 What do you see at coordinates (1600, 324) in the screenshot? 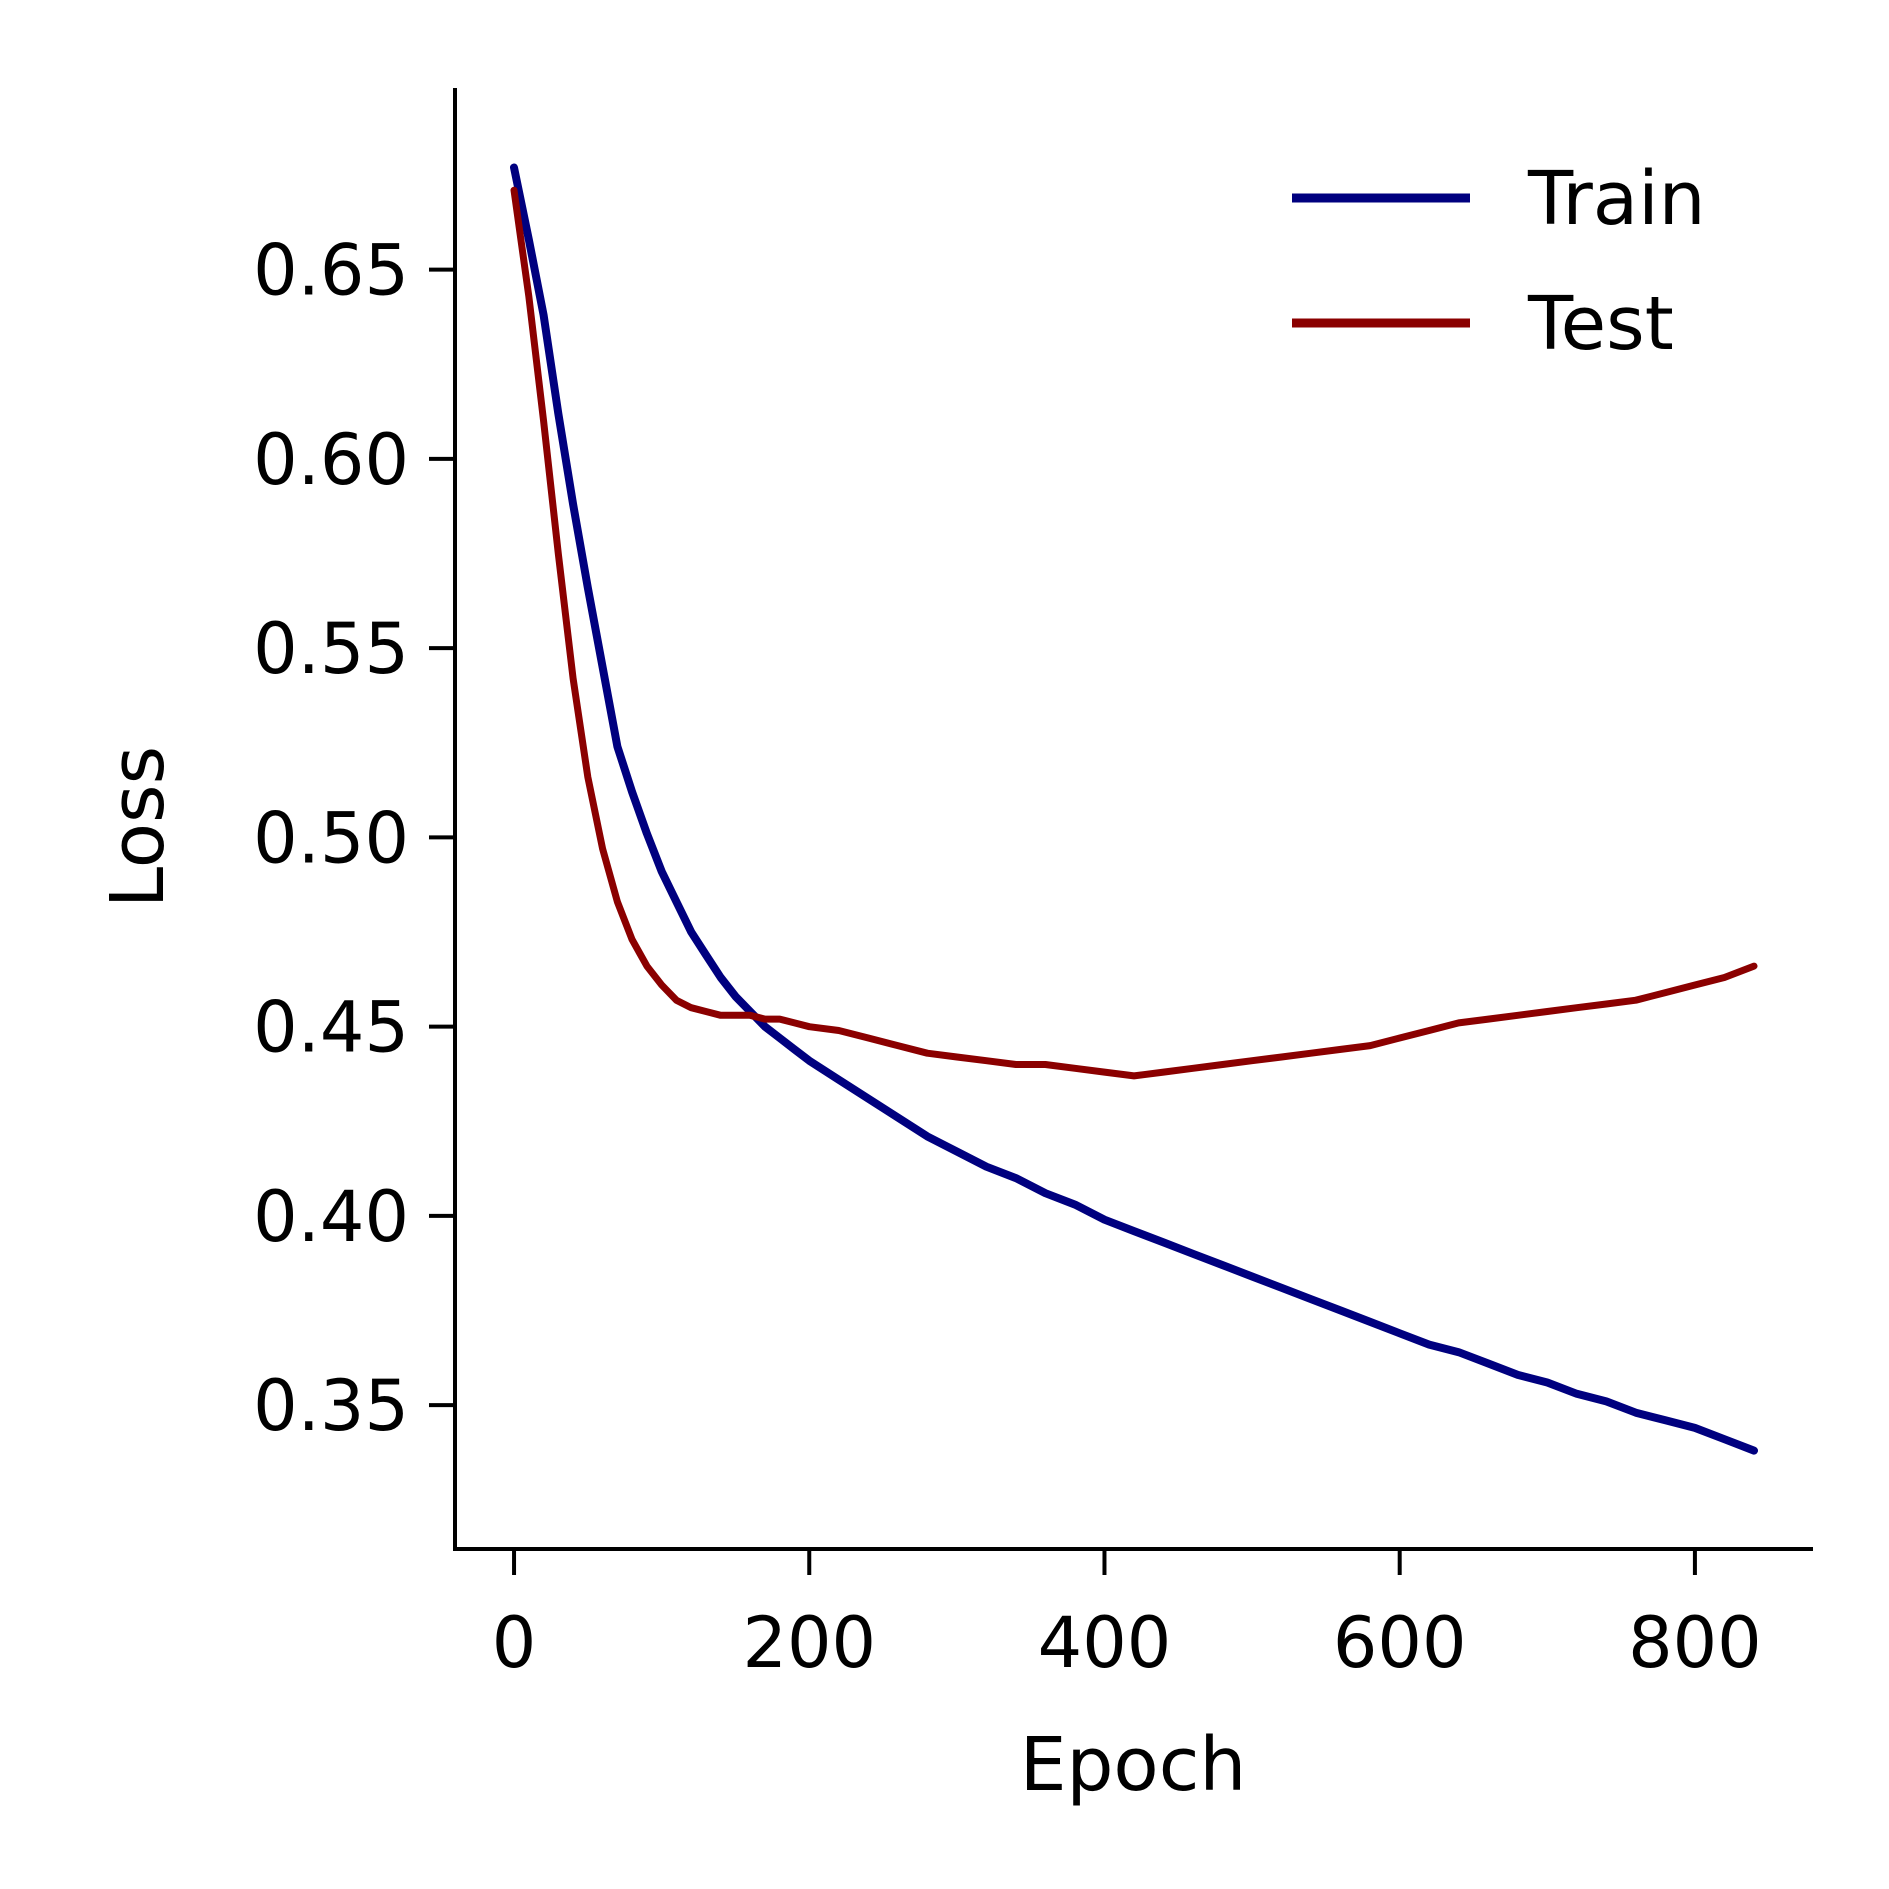
I see `legend-label-test: Test` at bounding box center [1600, 324].